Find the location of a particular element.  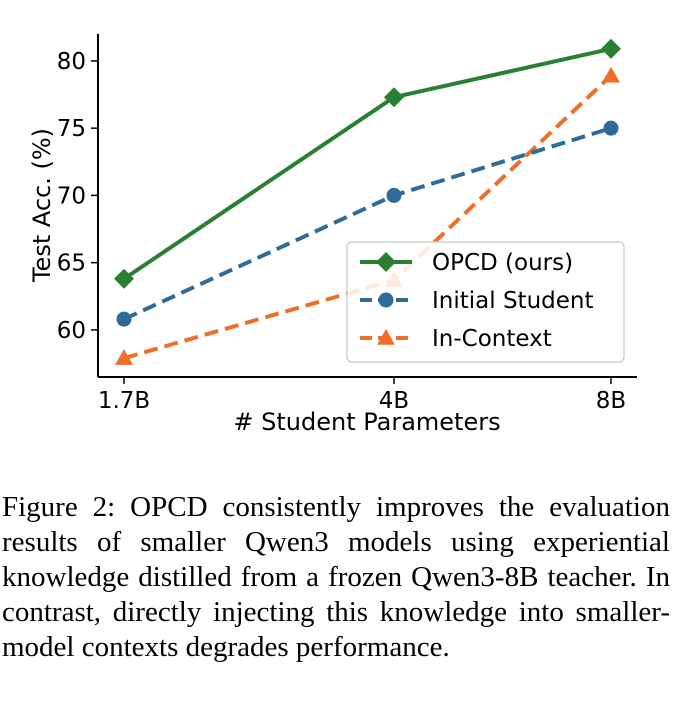

legend-label: Initial Student is located at coordinates (513, 301).